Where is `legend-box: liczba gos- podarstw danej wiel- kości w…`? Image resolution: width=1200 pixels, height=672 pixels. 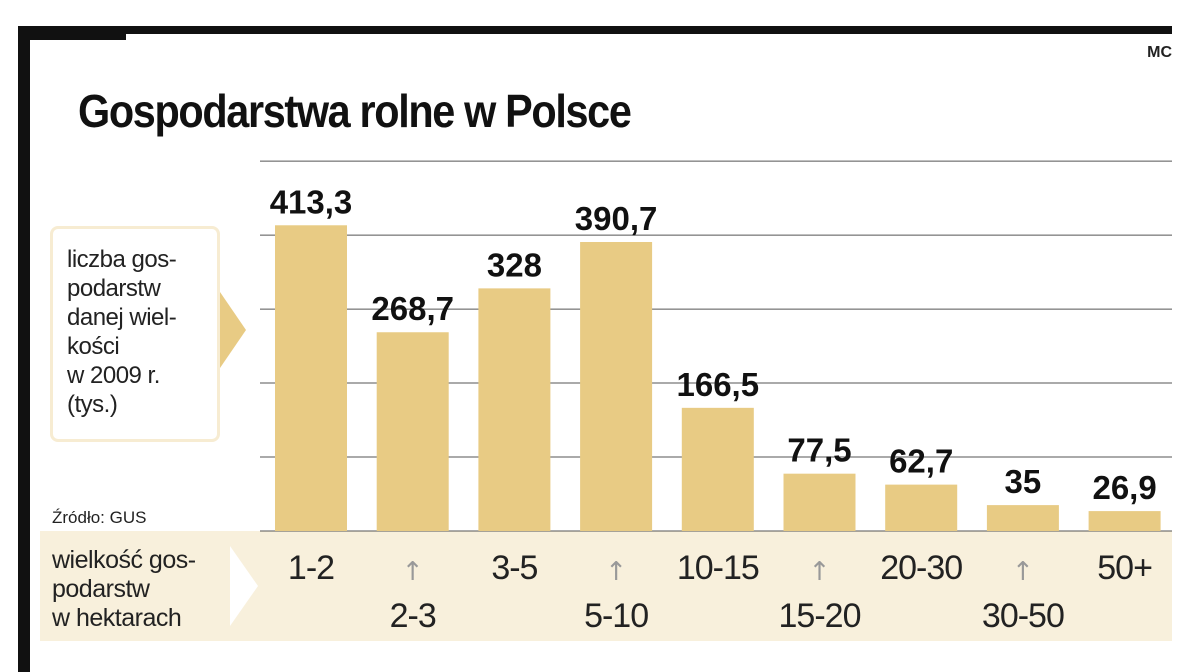
legend-box: liczba gos- podarstw danej wiel- kości w… is located at coordinates (135, 334).